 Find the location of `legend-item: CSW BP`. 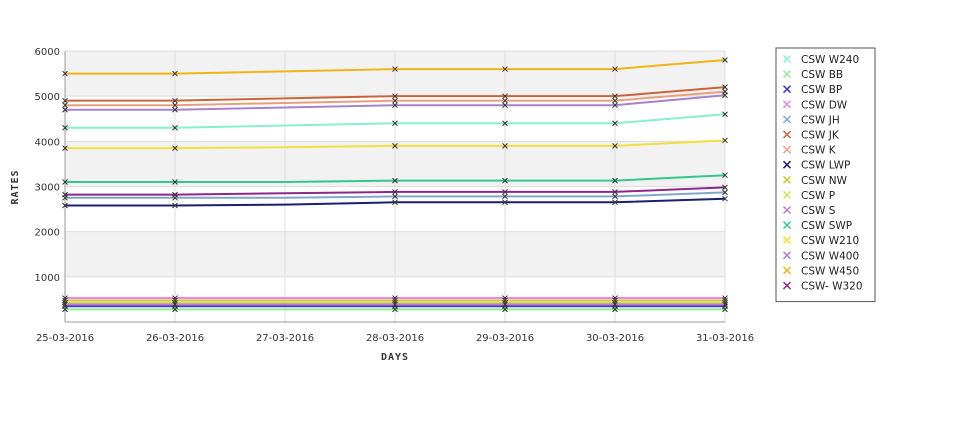

legend-item: CSW BP is located at coordinates (812, 90).